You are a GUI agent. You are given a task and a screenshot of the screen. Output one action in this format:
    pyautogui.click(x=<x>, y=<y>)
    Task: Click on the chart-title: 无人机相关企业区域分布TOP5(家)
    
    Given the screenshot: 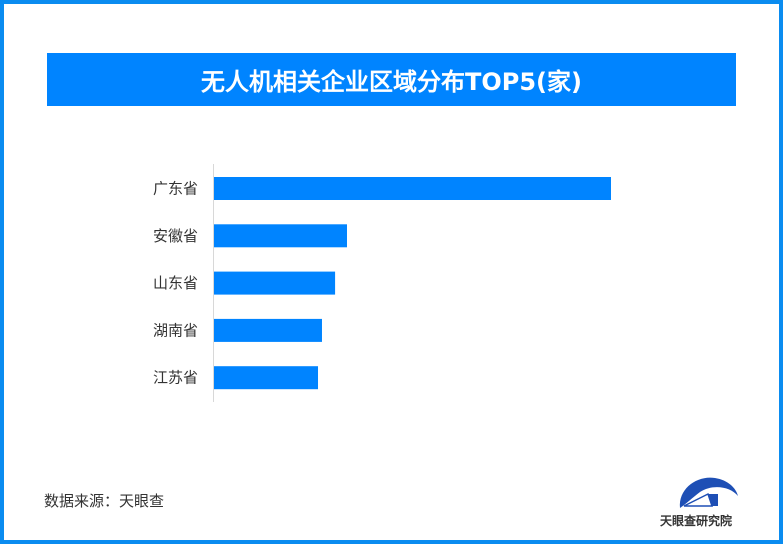 What is the action you would take?
    pyautogui.click(x=391, y=79)
    